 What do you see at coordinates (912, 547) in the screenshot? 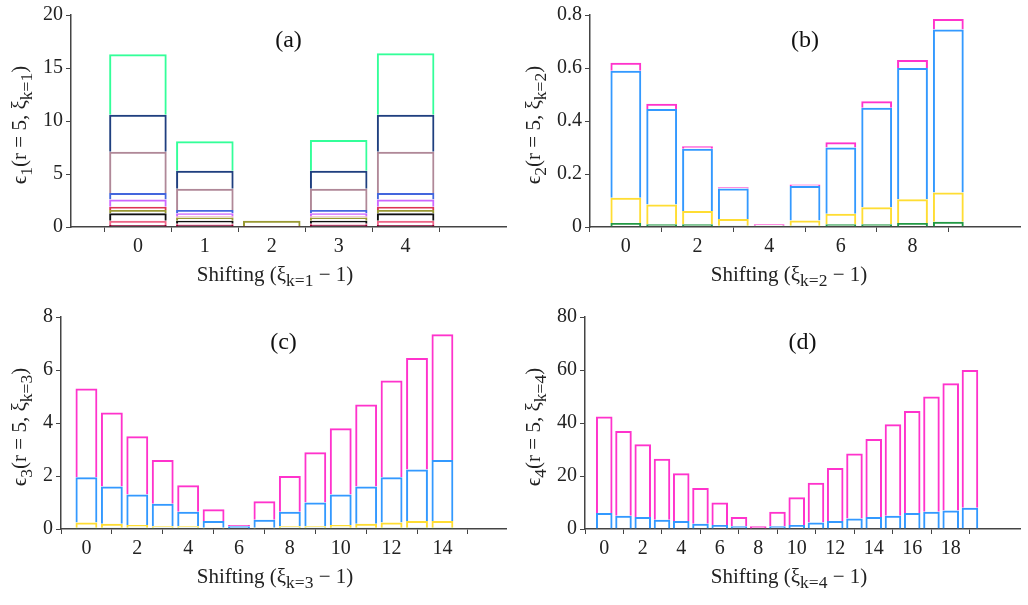
I see `x-tick-label: 16` at bounding box center [912, 547].